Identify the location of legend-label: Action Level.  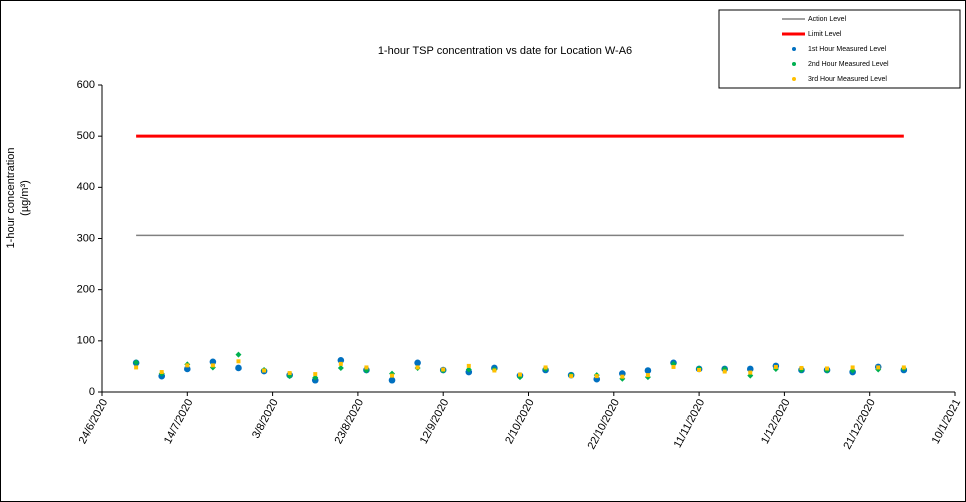
(827, 19).